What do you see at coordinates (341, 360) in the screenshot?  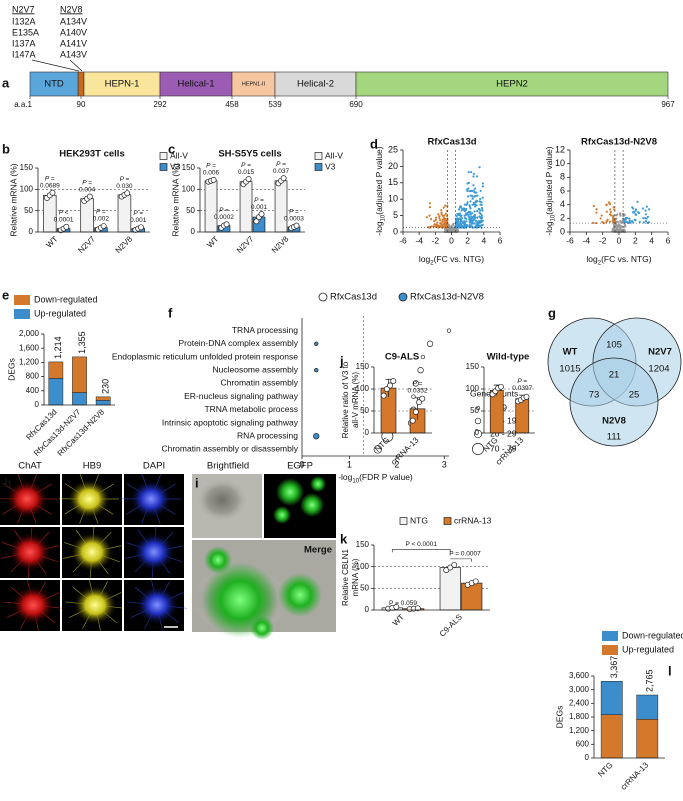 I see `panel-letter: j` at bounding box center [341, 360].